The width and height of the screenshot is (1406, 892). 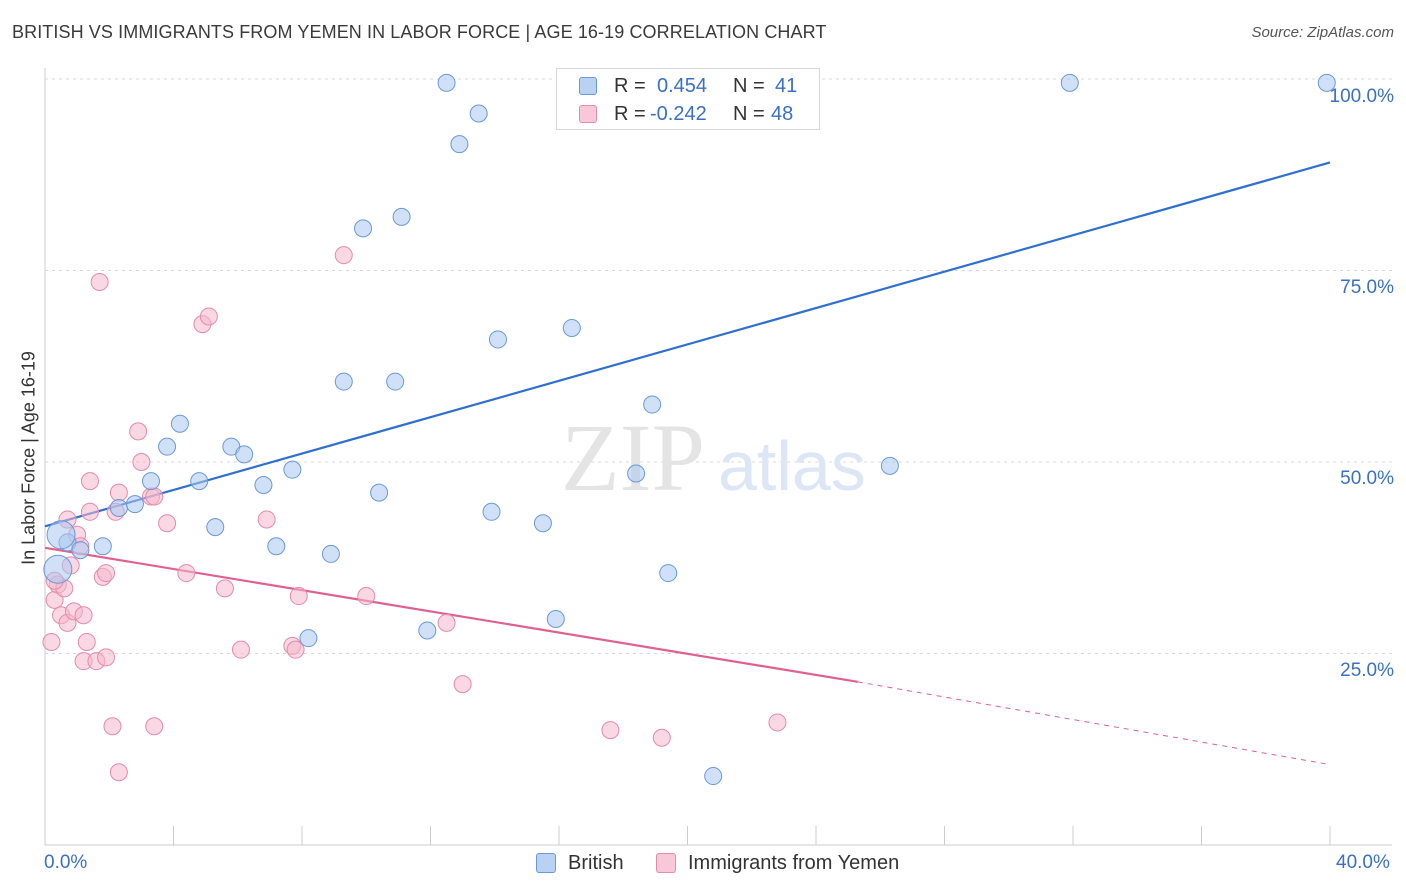 What do you see at coordinates (678, 114) in the screenshot?
I see `legend-r-value: -0.242` at bounding box center [678, 114].